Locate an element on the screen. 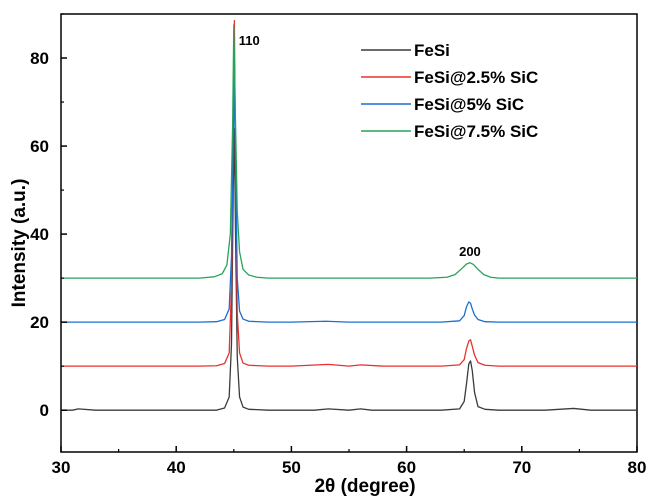  legend-label-0: FeSi is located at coordinates (432, 50).